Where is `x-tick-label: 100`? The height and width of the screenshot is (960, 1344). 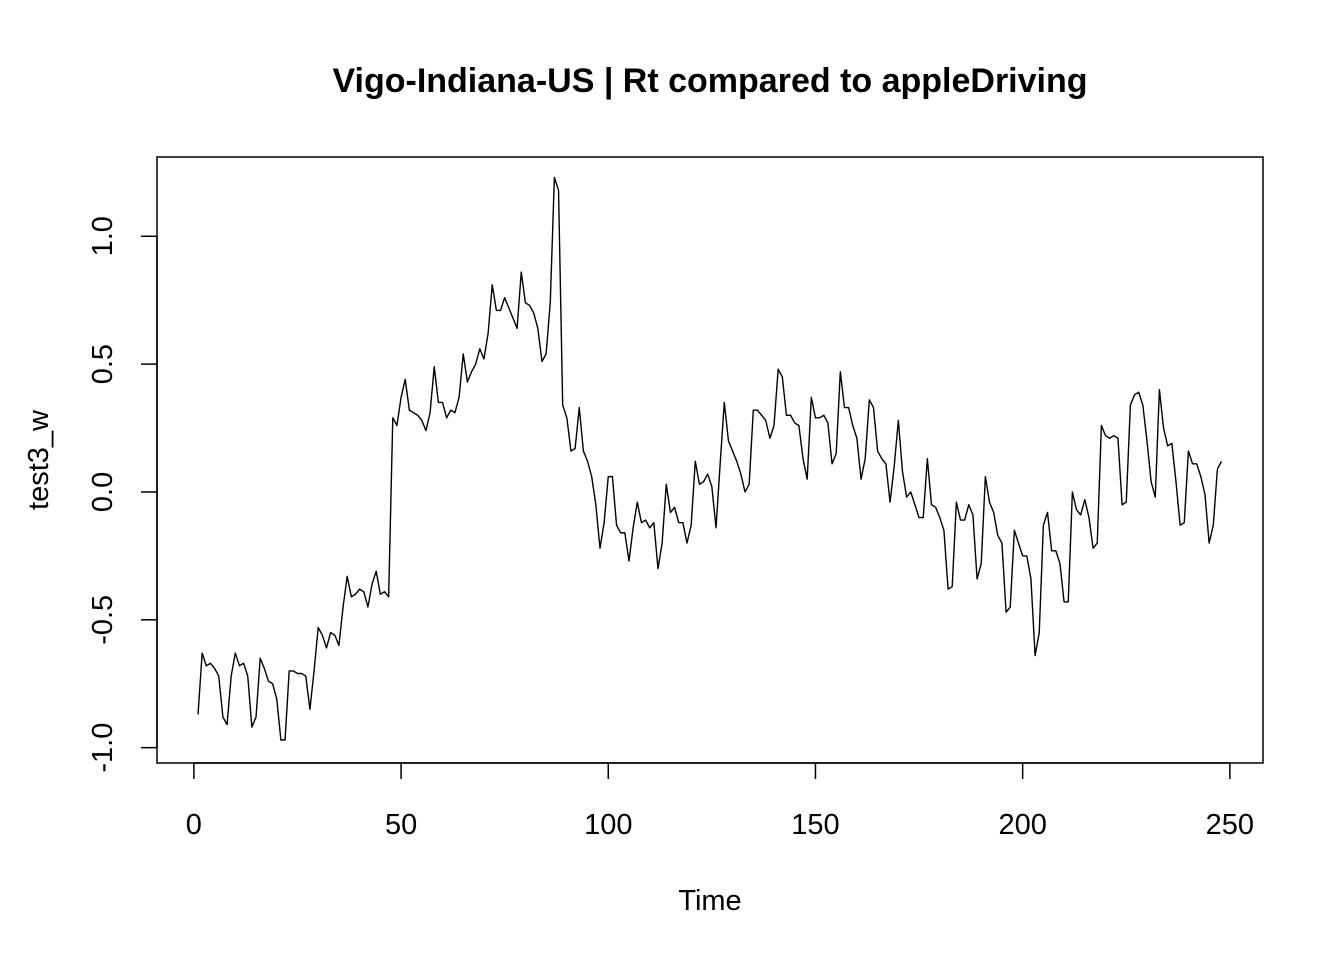
x-tick-label: 100 is located at coordinates (608, 825).